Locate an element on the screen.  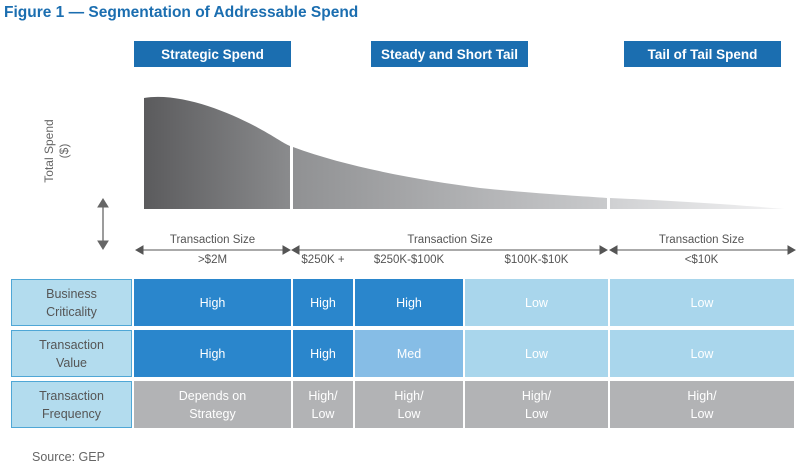
row-header-transaction-value: Transaction Value is located at coordinates (71, 353).